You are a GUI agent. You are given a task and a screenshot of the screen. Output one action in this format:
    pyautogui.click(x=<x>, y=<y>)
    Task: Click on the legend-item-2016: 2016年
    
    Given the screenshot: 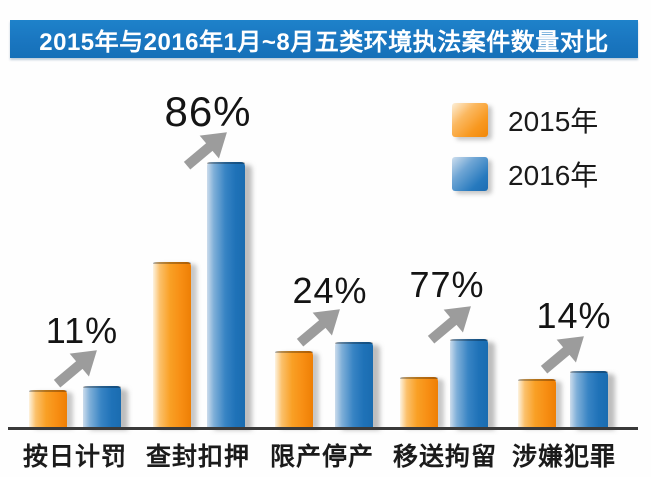 What is the action you would take?
    pyautogui.click(x=525, y=174)
    